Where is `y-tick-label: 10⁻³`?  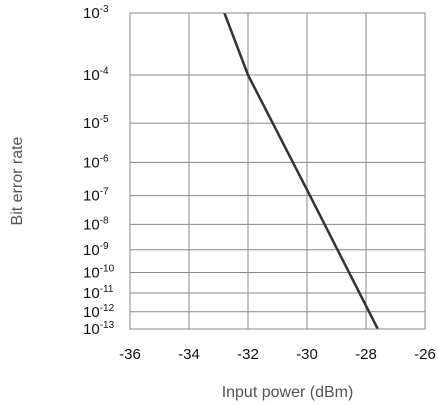 y-tick-label: 10⁻³ is located at coordinates (96, 13).